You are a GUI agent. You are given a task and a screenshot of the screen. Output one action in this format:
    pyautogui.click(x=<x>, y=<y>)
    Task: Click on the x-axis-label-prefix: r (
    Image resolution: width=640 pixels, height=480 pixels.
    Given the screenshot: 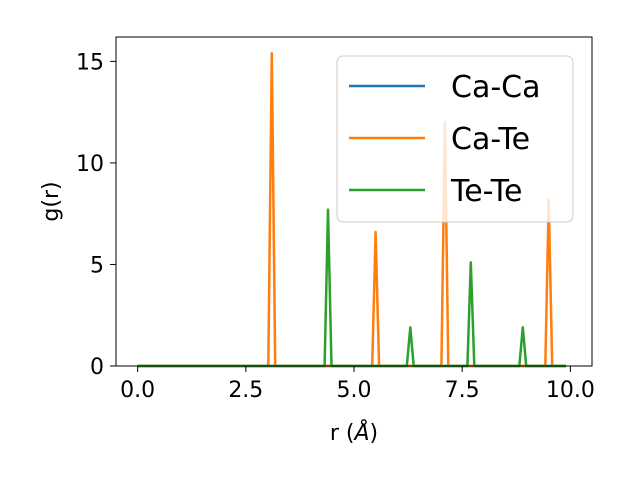 What is the action you would take?
    pyautogui.click(x=342, y=433)
    